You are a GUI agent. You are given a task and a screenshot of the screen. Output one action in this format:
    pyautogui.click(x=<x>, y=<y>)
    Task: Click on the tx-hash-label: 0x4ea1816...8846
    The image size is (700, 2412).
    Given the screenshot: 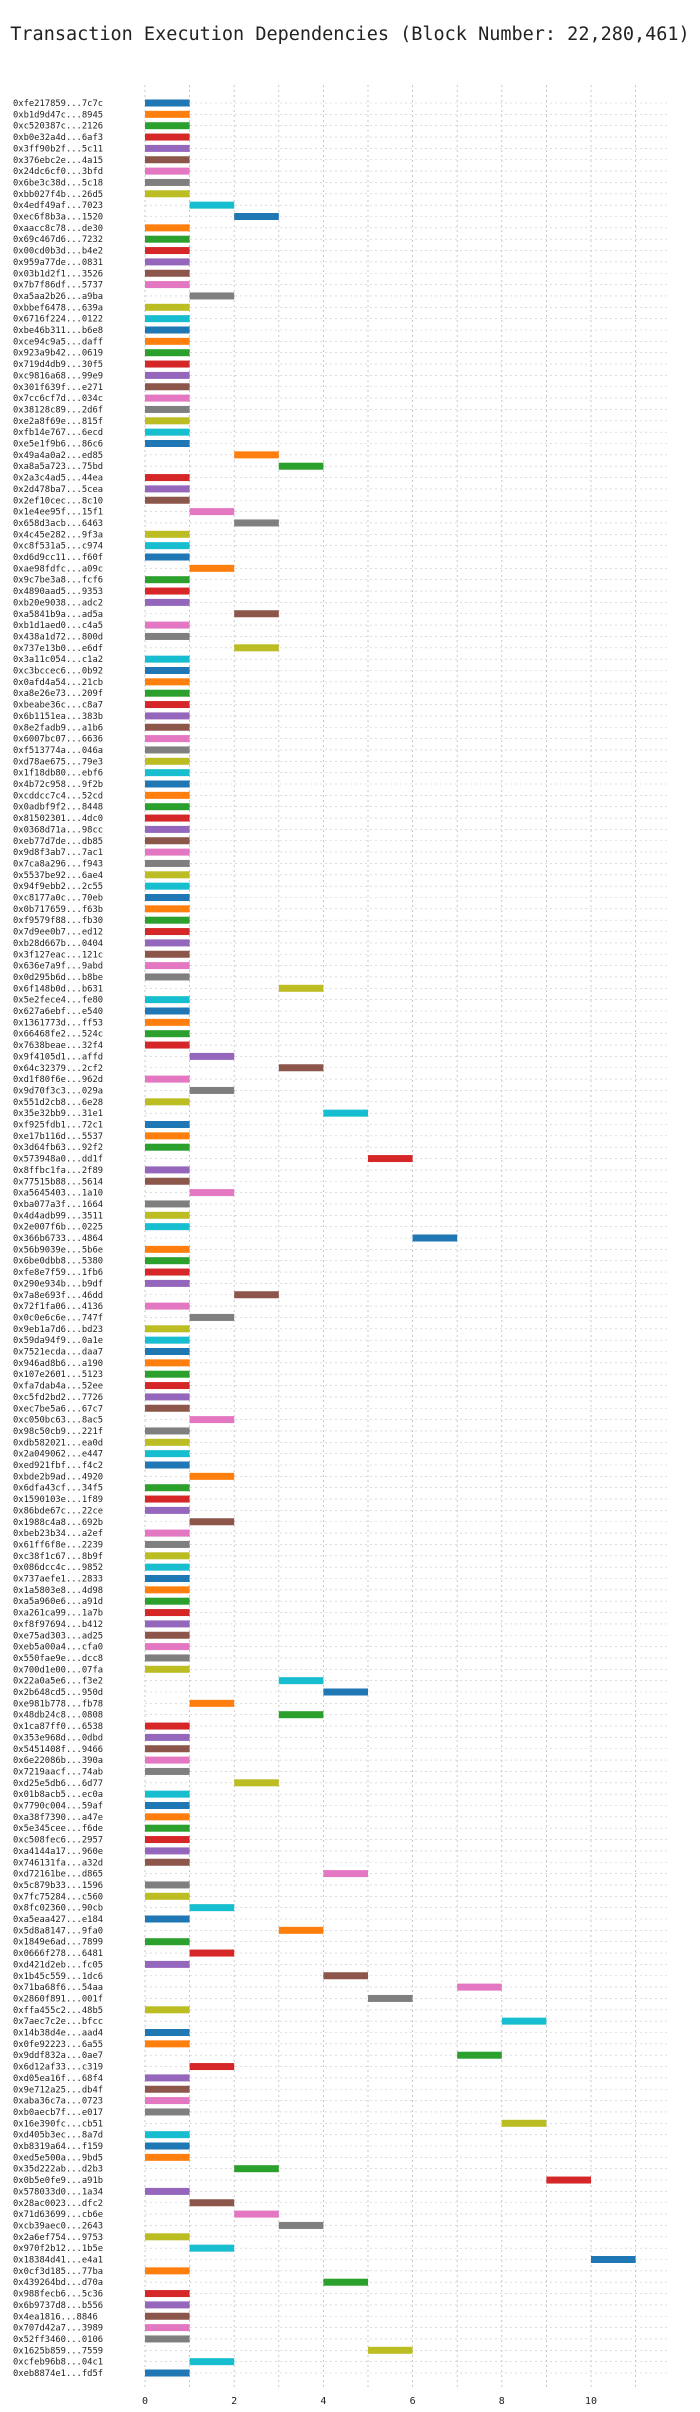 What is the action you would take?
    pyautogui.click(x=55, y=2317)
    